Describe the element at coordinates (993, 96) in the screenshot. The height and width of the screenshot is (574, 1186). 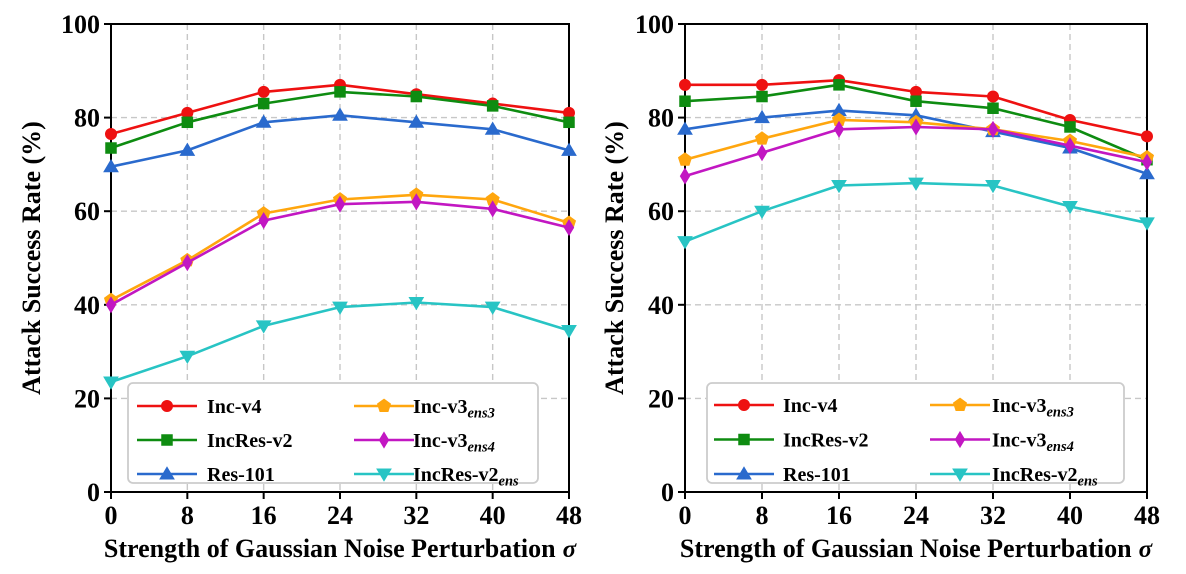
I see `marker-Inc-v4-x32` at that location.